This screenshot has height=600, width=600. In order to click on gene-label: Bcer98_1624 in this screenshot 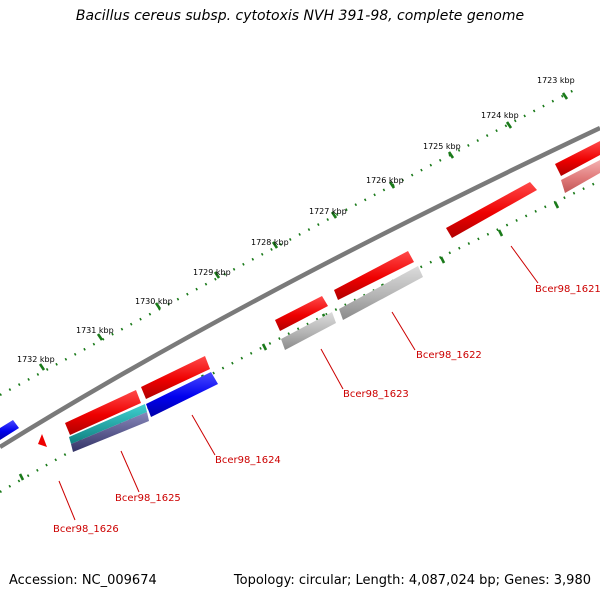, I will do `click(248, 460)`.